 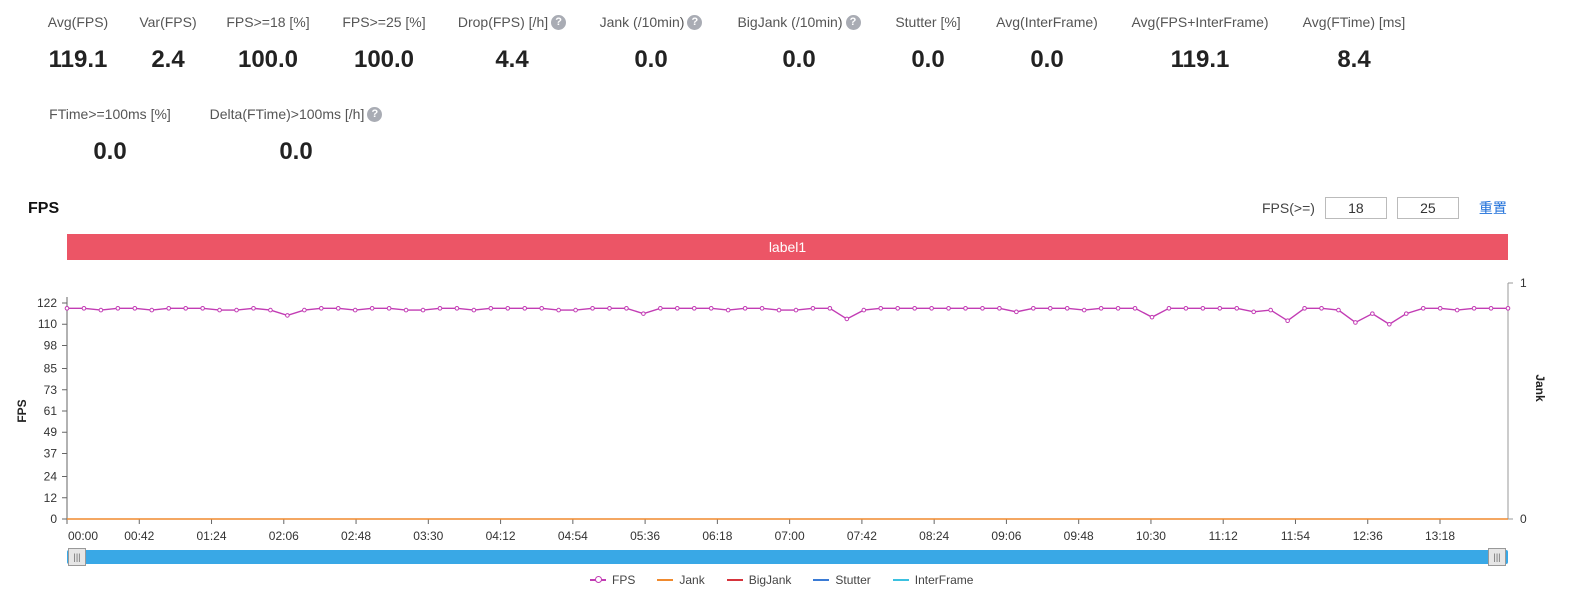 What do you see at coordinates (384, 22) in the screenshot?
I see `metric-label: FPS>=25 [%]` at bounding box center [384, 22].